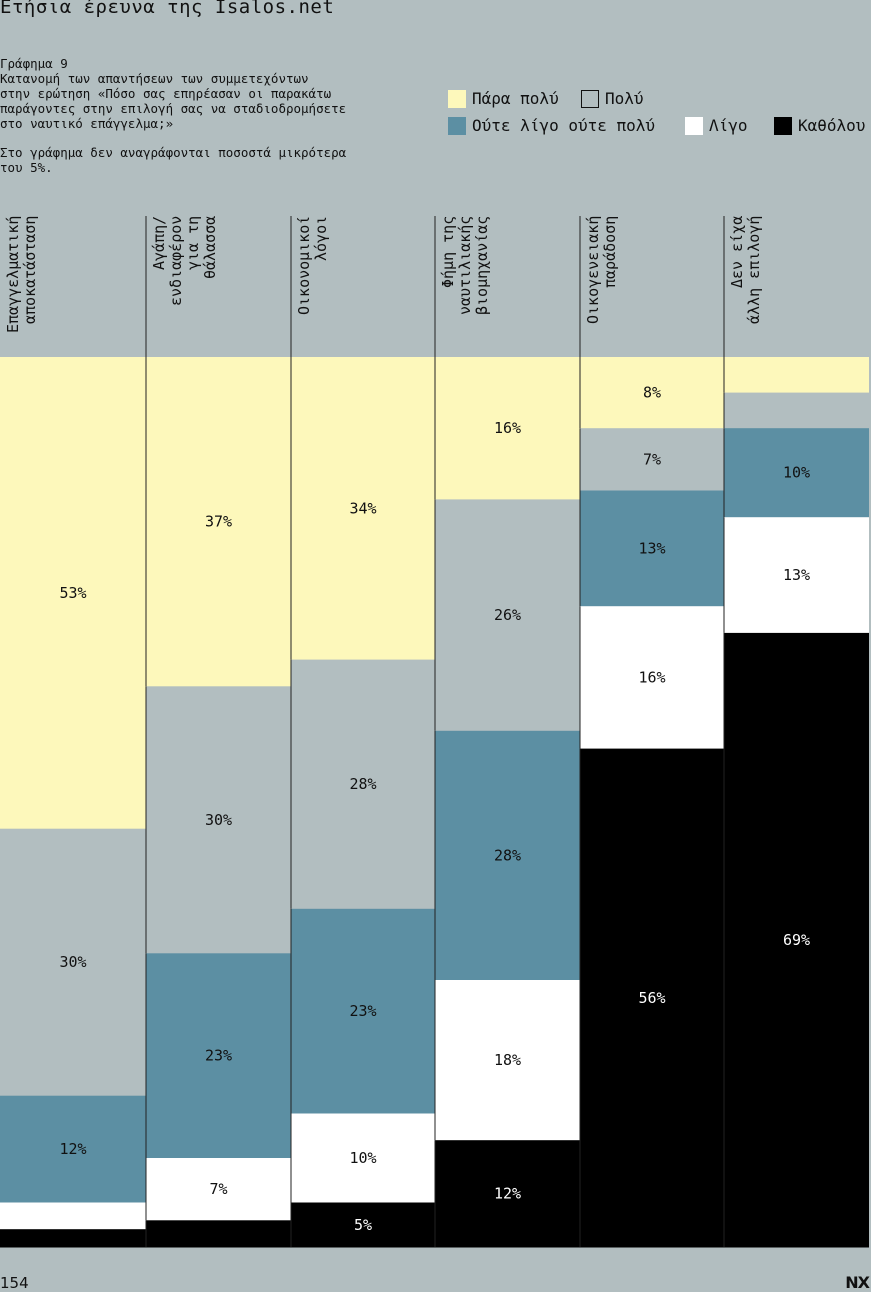 This screenshot has width=871, height=1292. I want to click on data-label: 37%, so click(218, 522).